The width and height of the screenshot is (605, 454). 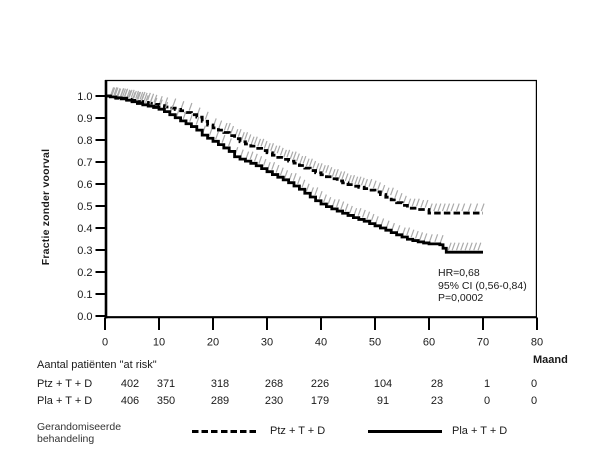 What do you see at coordinates (482, 286) in the screenshot?
I see `stats-annotation: HR=0,68 95% CI (0,56-0,84) P=0,0002` at bounding box center [482, 286].